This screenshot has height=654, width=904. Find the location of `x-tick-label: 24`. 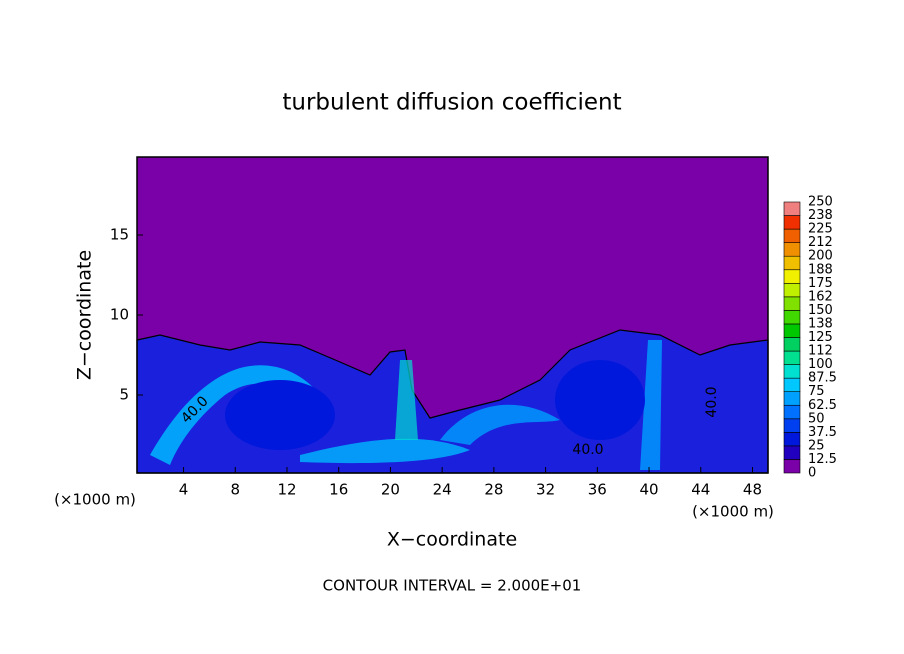

x-tick-label: 24 is located at coordinates (442, 490).